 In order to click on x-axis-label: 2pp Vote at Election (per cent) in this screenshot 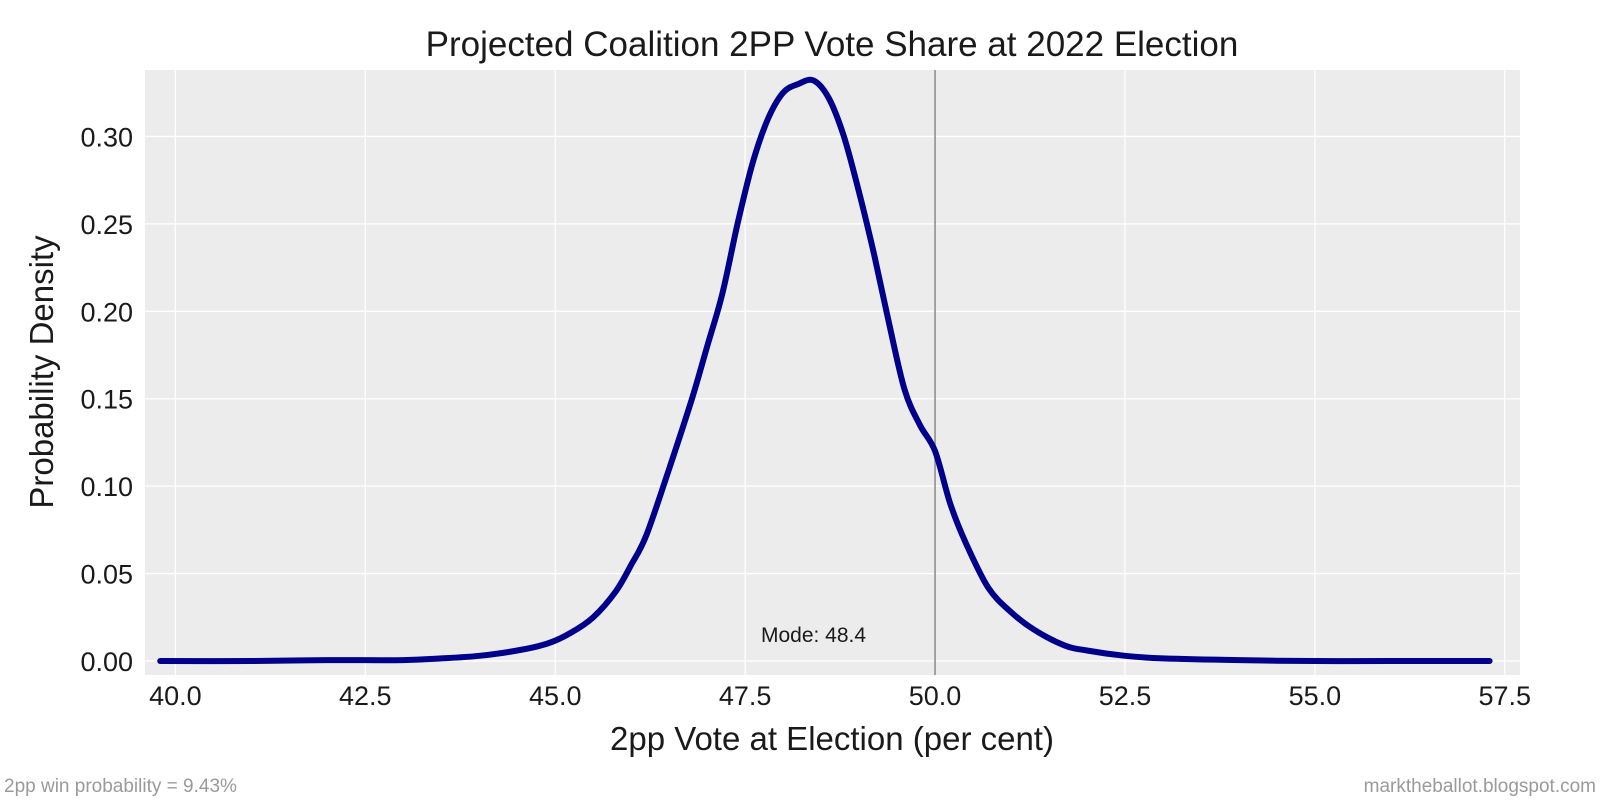, I will do `click(832, 738)`.